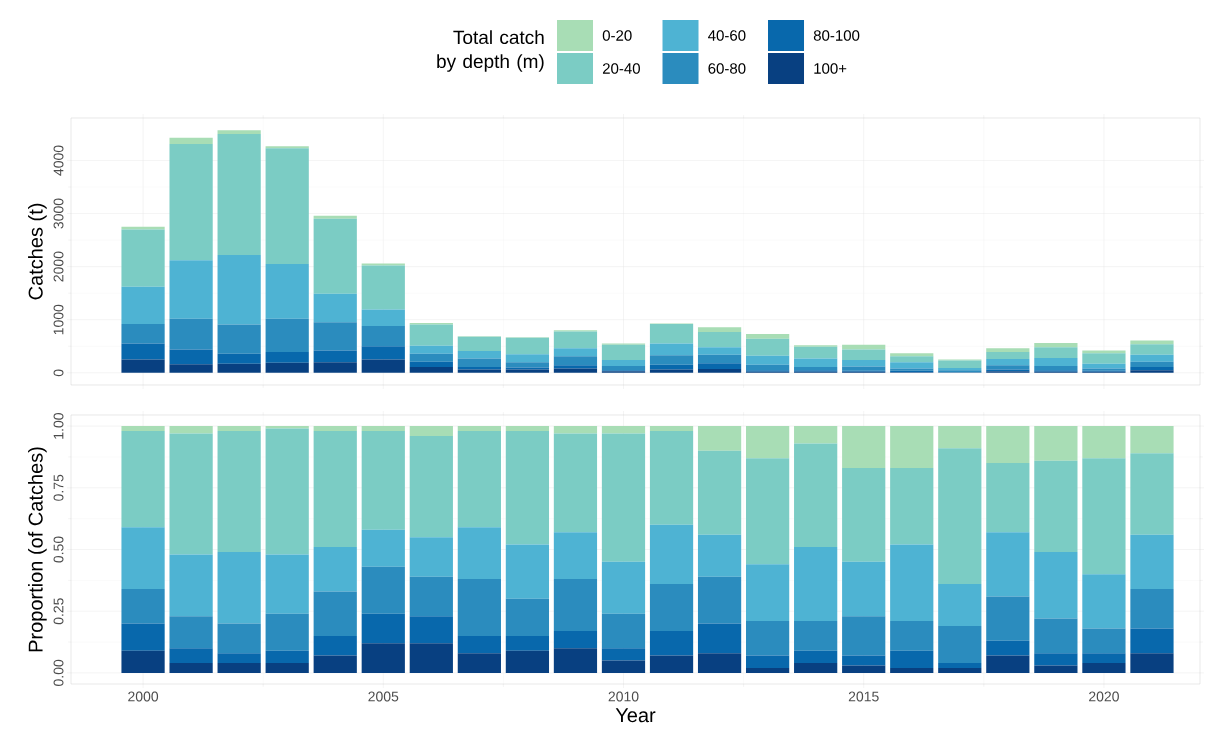  I want to click on legend-label: 40-60, so click(727, 35).